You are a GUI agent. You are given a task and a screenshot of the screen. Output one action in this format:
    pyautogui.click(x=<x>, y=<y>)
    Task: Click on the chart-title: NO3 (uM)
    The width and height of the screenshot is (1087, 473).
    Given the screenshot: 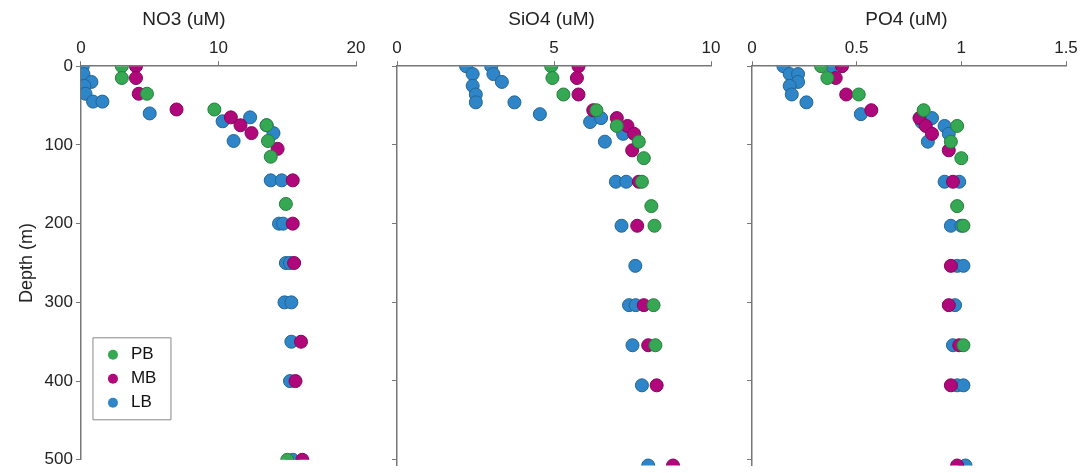 What is the action you would take?
    pyautogui.click(x=184, y=18)
    